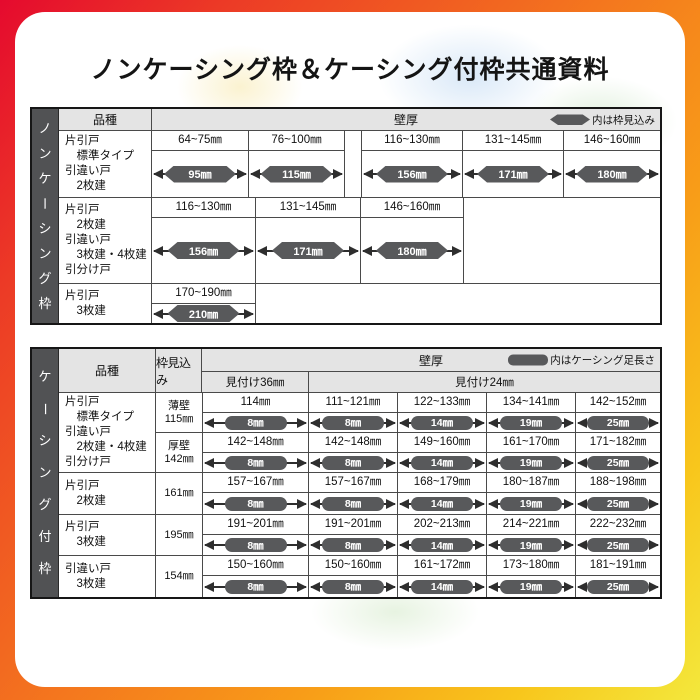 The image size is (700, 700). What do you see at coordinates (82, 295) in the screenshot?
I see `product-type-line: 片引戸` at bounding box center [82, 295].